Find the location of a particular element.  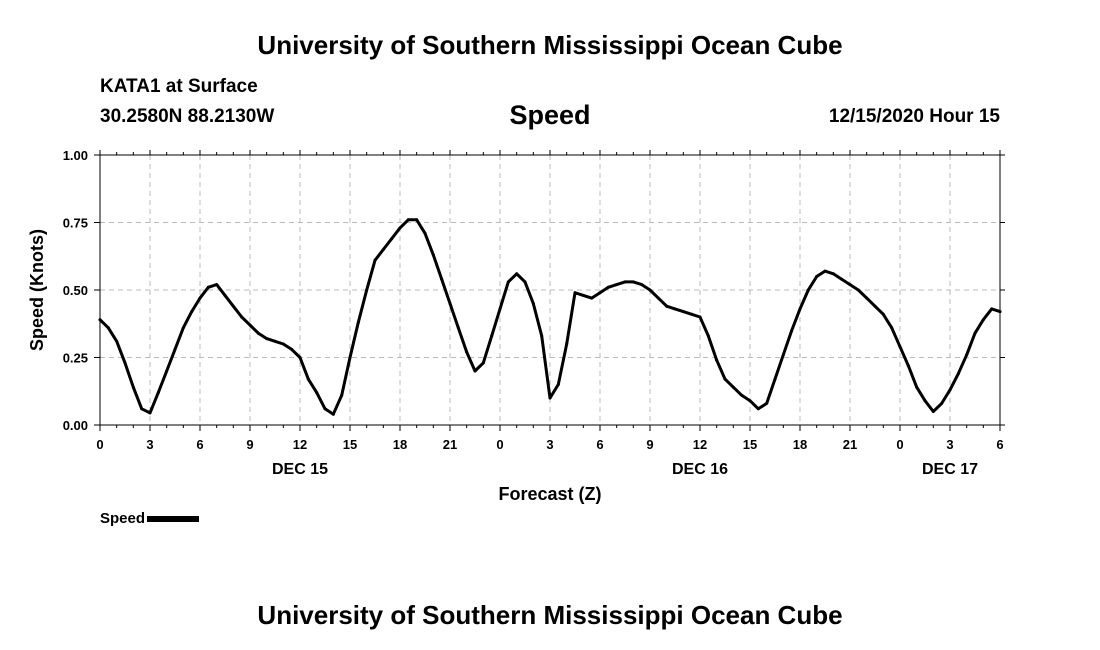

x-tick-label: 18 is located at coordinates (800, 444).